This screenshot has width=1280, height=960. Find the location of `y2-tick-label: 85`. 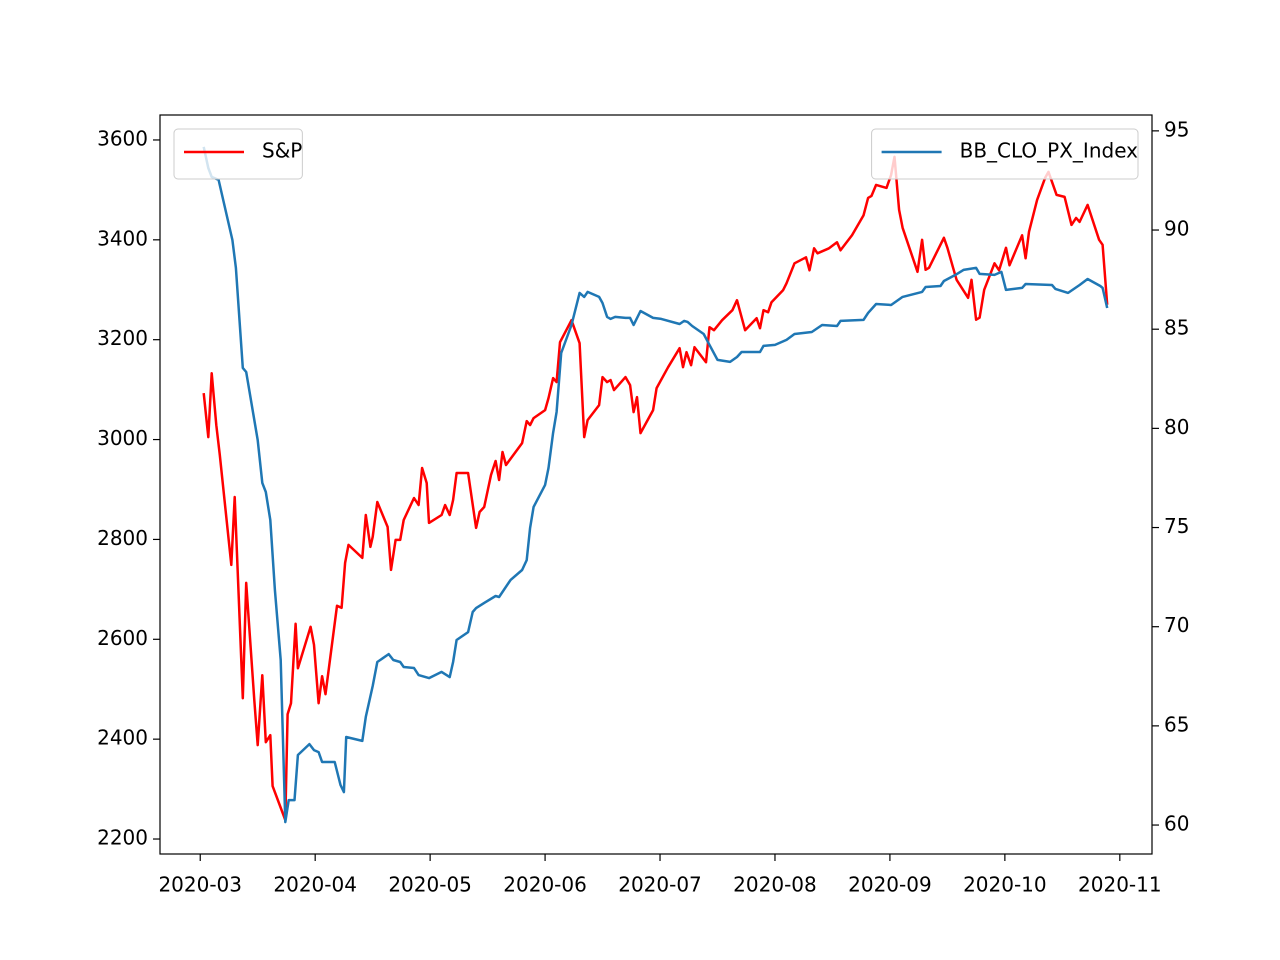

y2-tick-label: 85 is located at coordinates (1176, 328).